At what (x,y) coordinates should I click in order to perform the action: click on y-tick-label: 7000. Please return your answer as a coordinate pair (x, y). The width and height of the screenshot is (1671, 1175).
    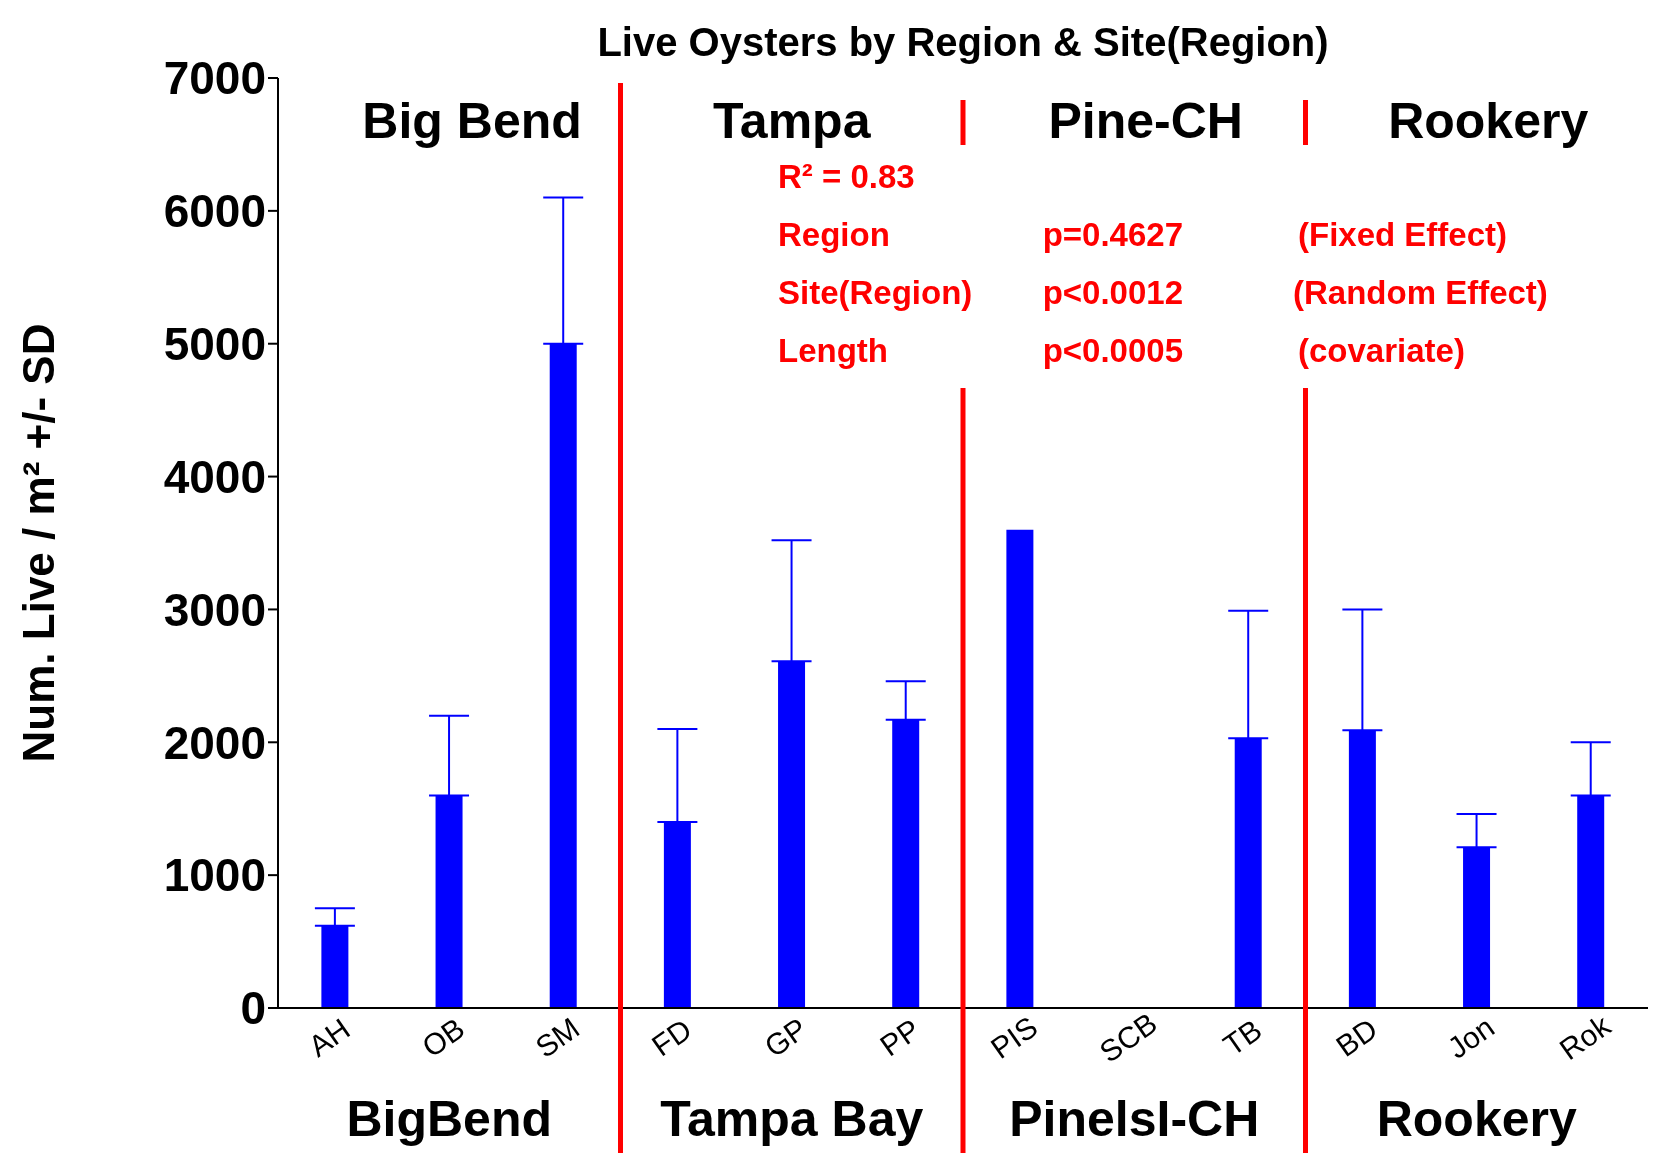
    Looking at the image, I should click on (214, 78).